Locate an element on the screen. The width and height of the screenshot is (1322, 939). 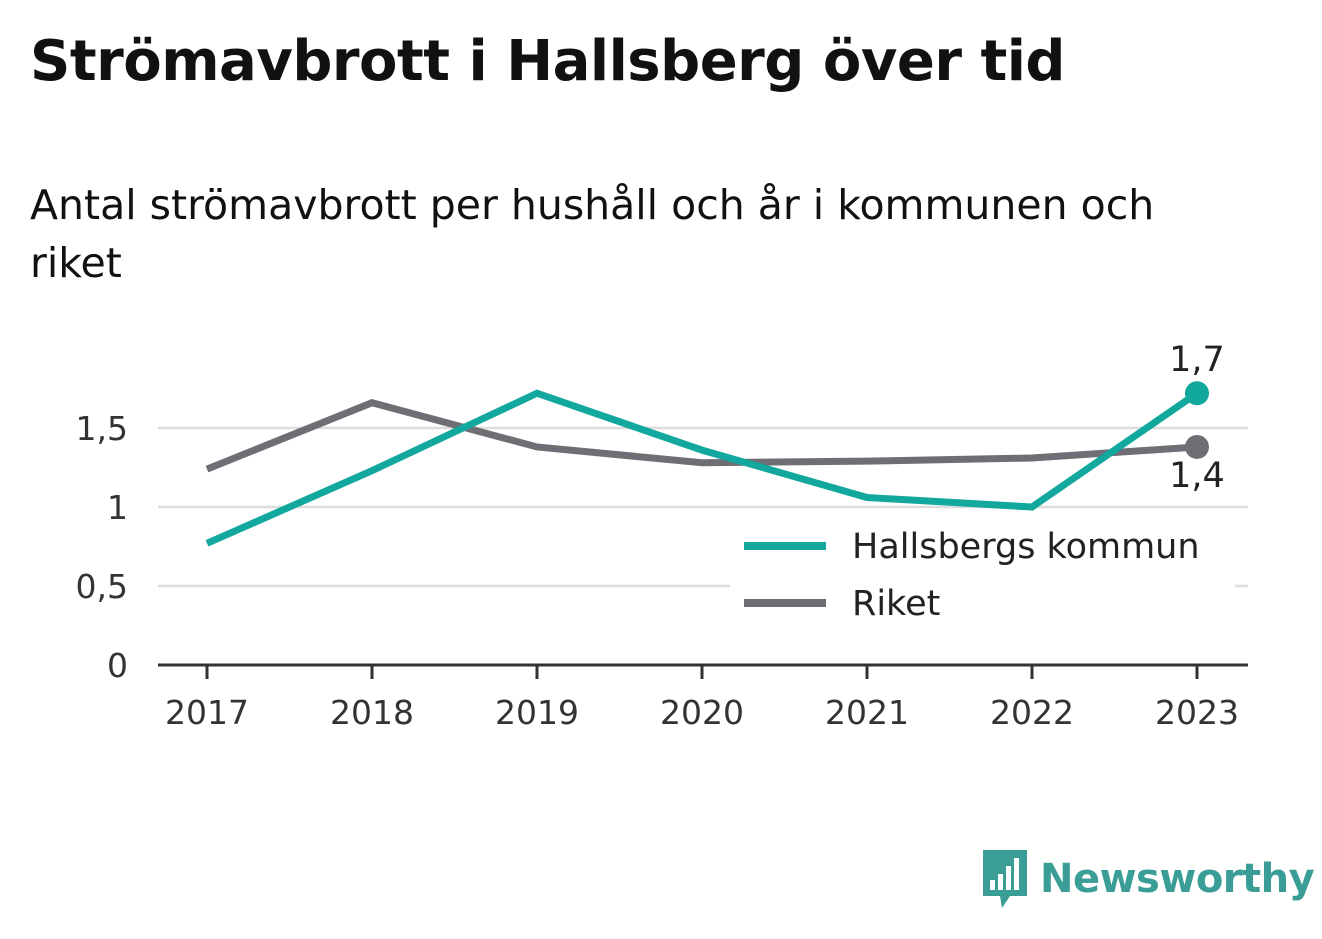
end-labels: 1,7 1,4 is located at coordinates (1197, 418).